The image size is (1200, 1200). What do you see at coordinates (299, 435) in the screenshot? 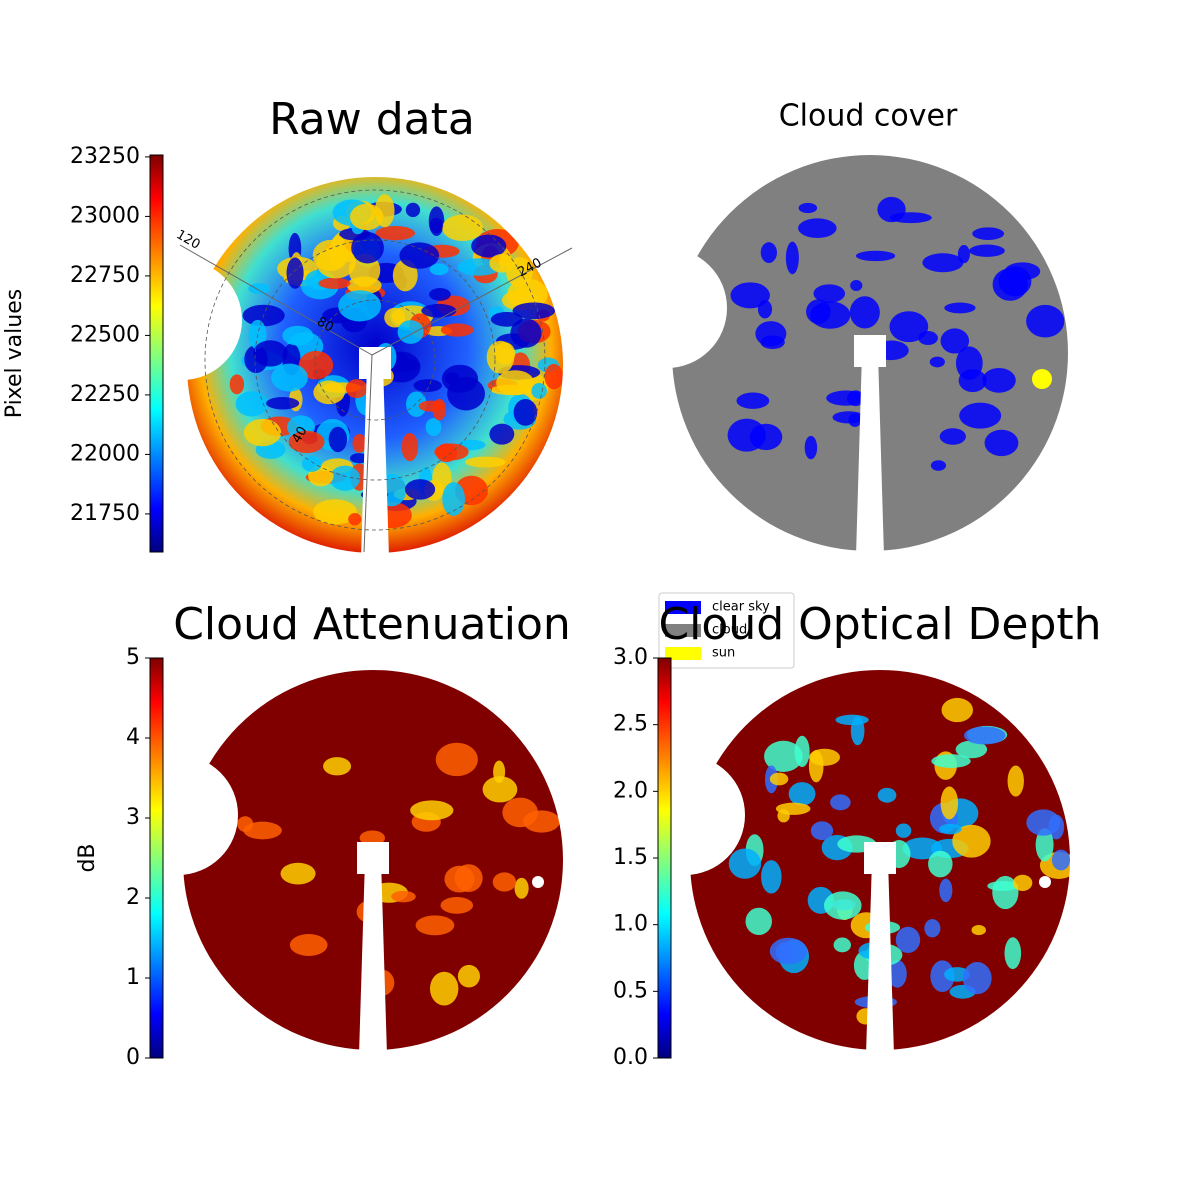
I see `polar-label: 40` at bounding box center [299, 435].